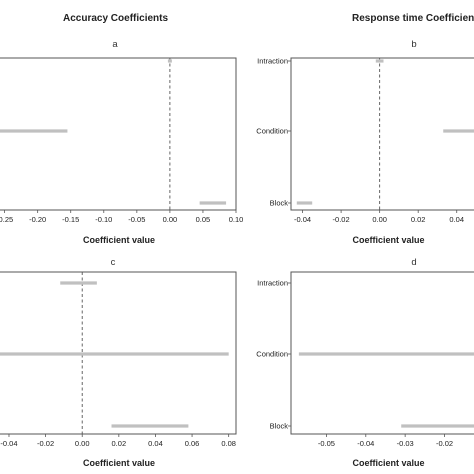 This screenshot has width=474, height=474. What do you see at coordinates (70, 219) in the screenshot?
I see `x-tick-label: -0.15` at bounding box center [70, 219].